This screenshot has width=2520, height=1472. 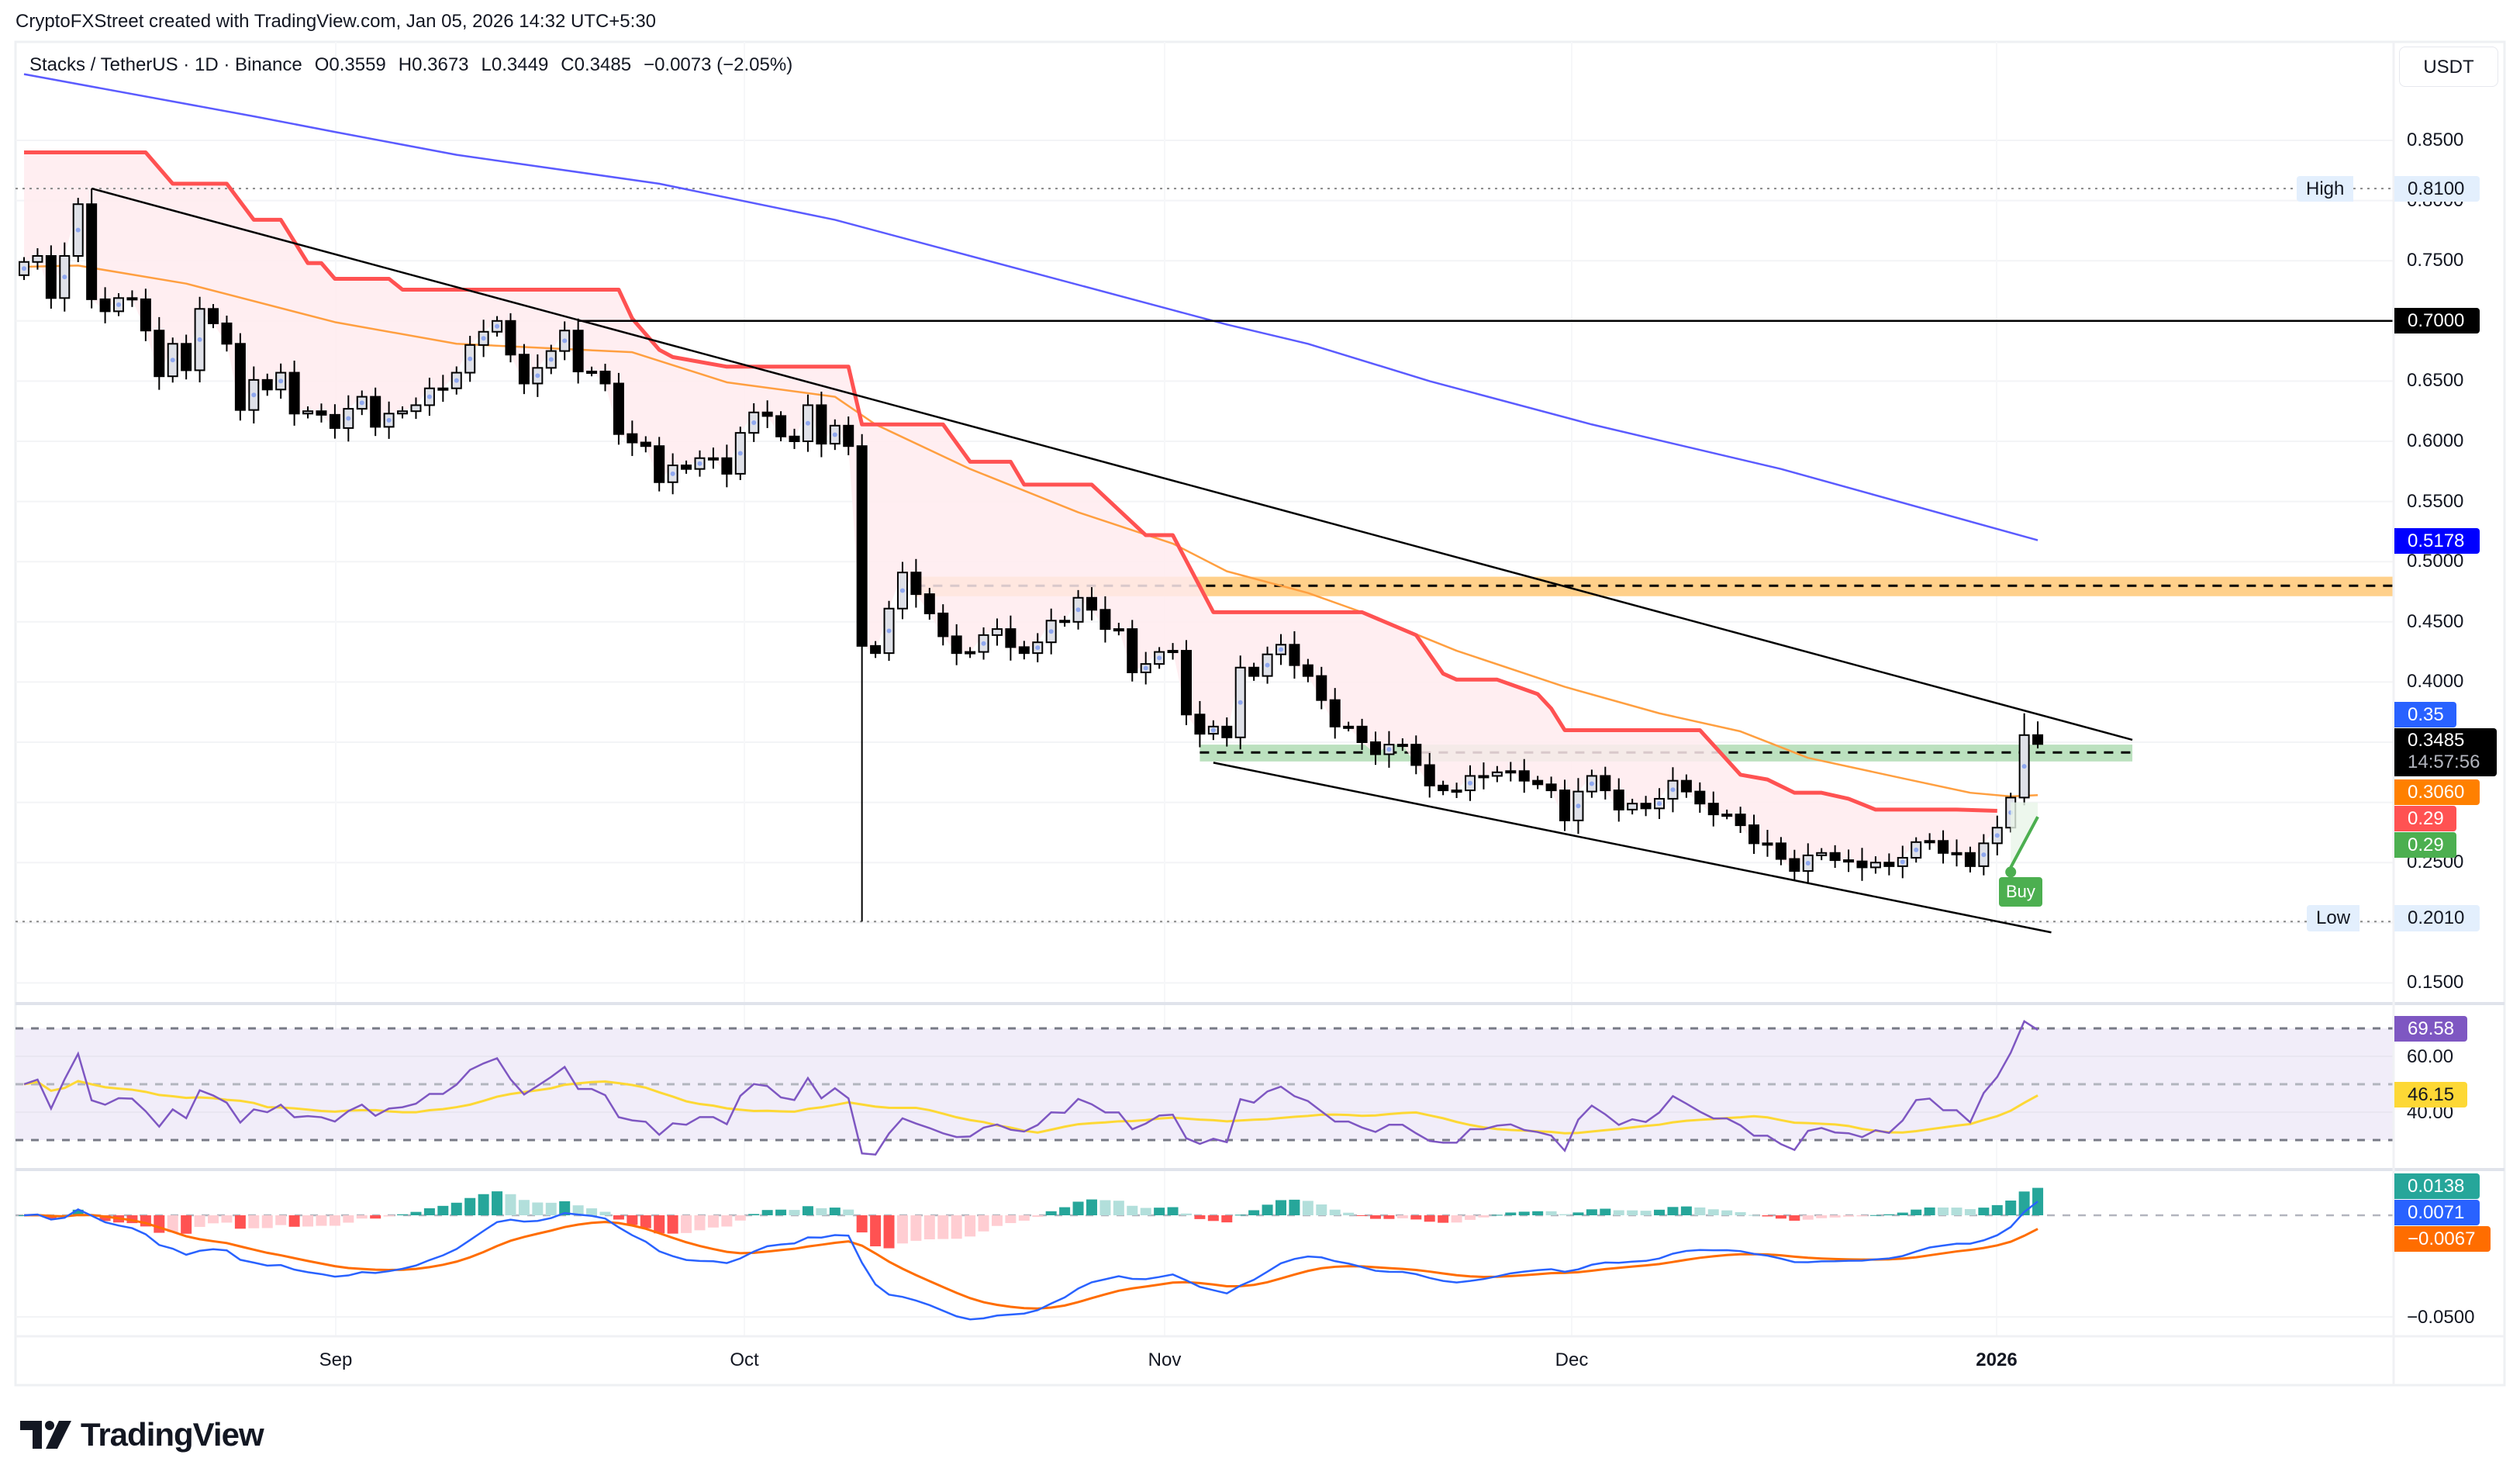 I want to click on currency-button: USDT, so click(x=2448, y=67).